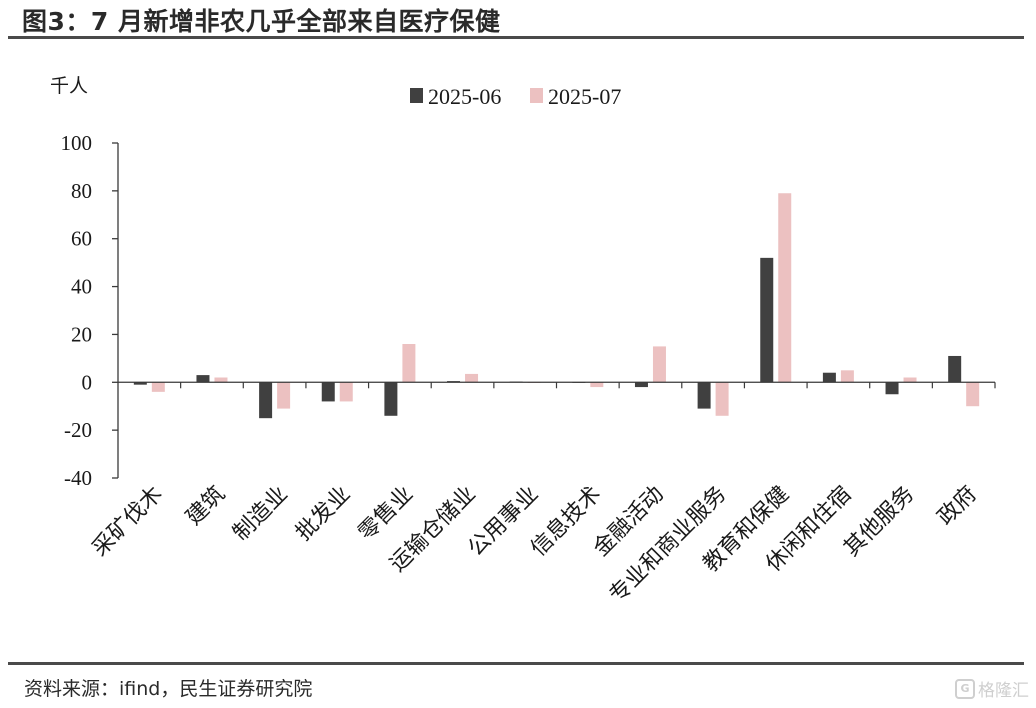  I want to click on y-tick-label: 80, so click(81, 191).